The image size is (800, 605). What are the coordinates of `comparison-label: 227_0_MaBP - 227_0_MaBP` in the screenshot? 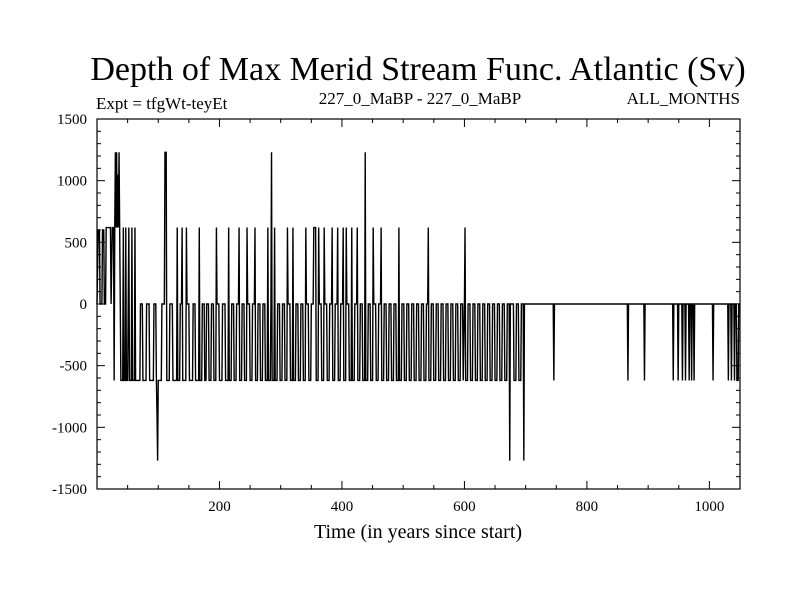 It's located at (420, 98).